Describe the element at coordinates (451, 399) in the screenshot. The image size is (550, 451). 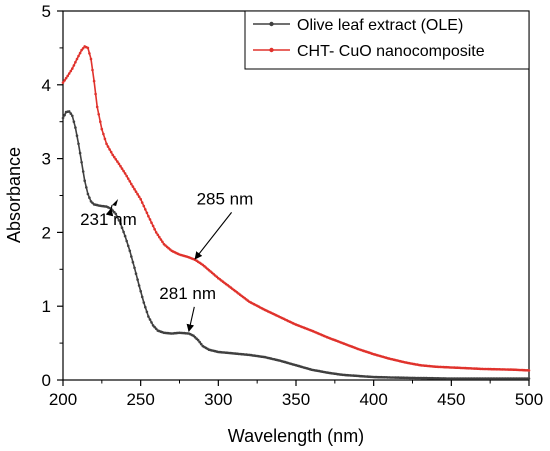
I see `x-tick-label-450: 450` at that location.